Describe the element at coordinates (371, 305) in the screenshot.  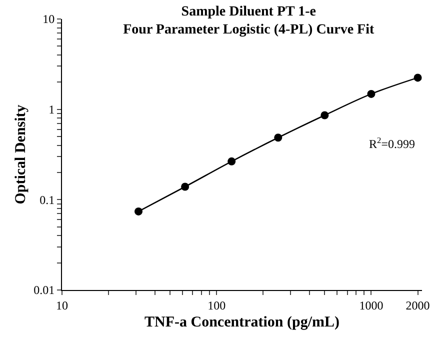
I see `x-tick-label: 1000` at that location.